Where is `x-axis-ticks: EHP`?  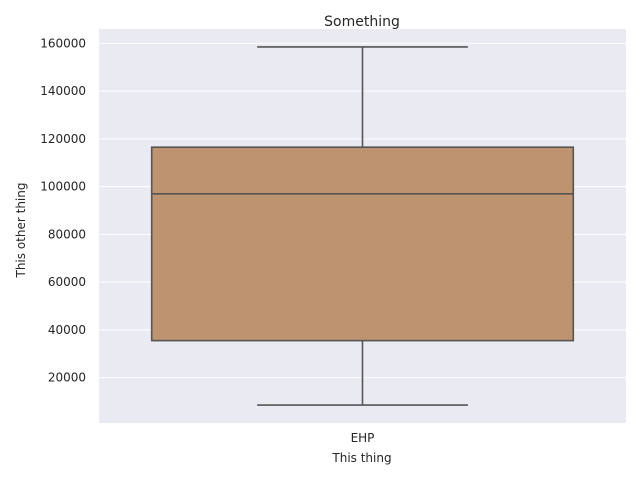
x-axis-ticks: EHP is located at coordinates (363, 438).